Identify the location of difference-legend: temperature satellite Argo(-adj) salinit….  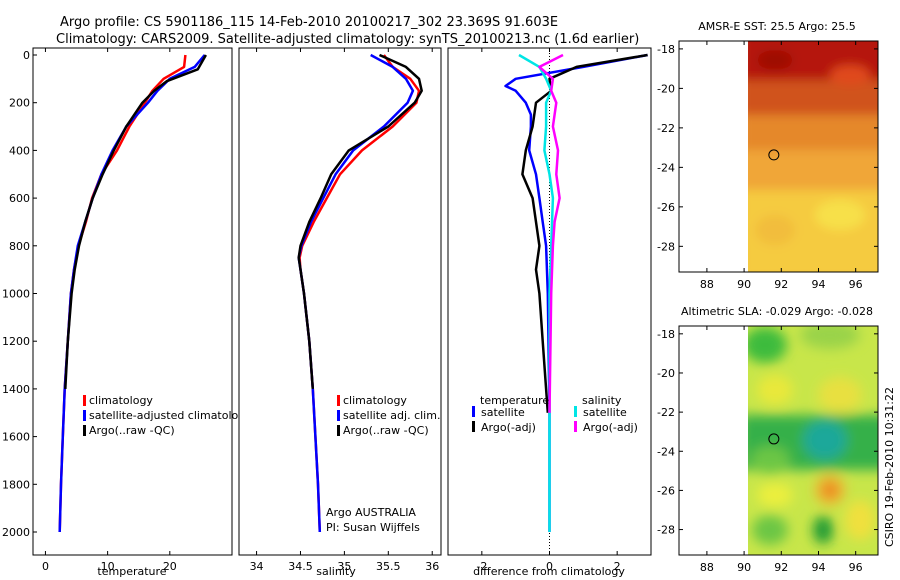
(555, 414).